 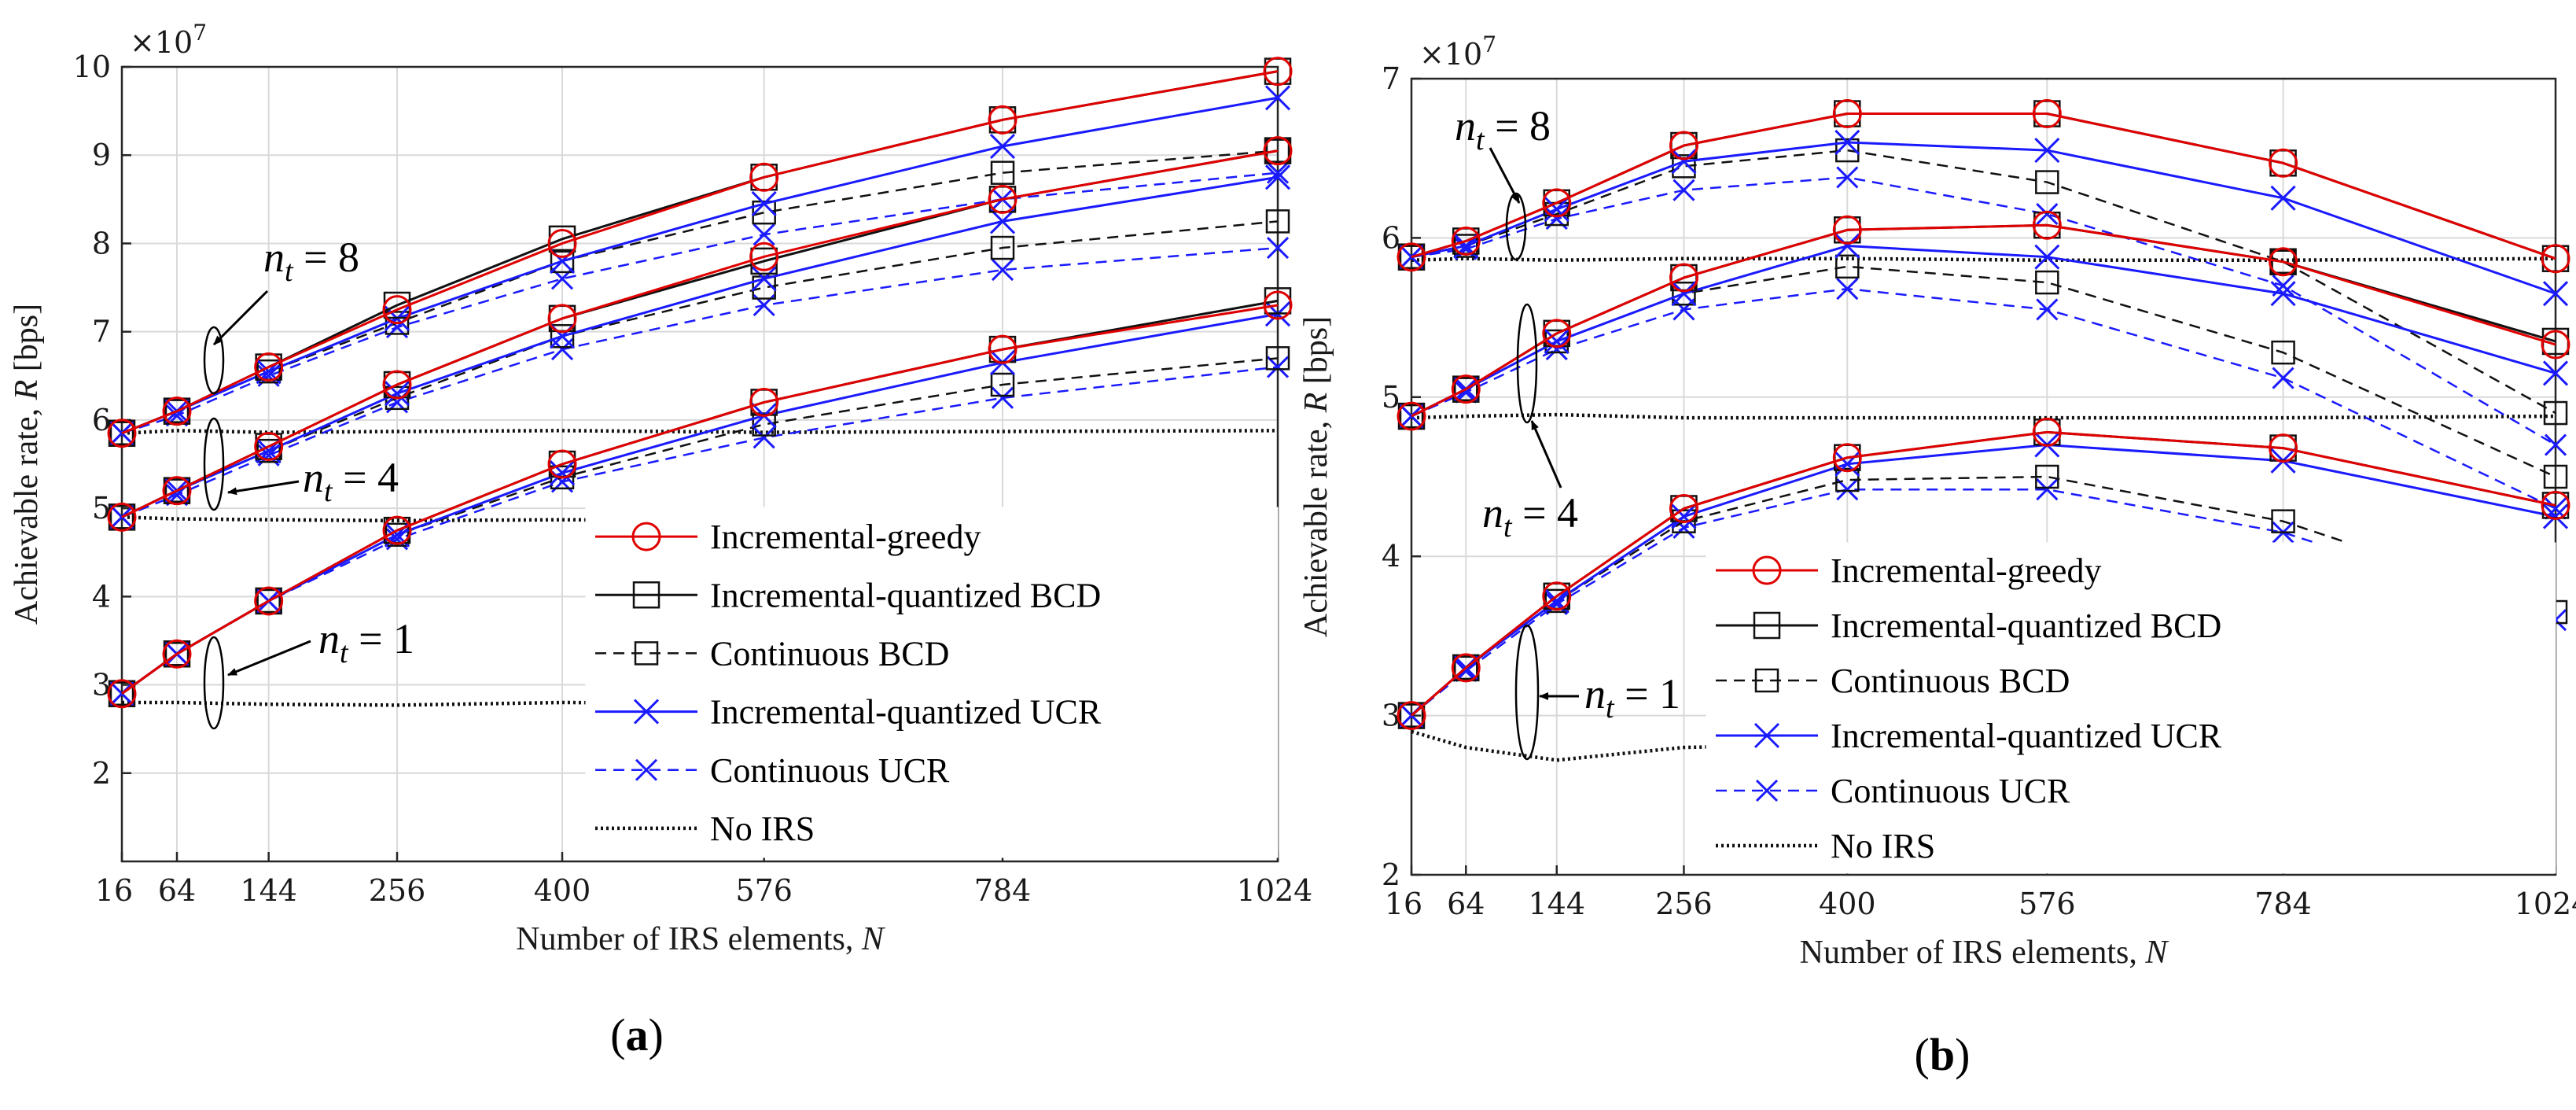 I want to click on series-line-cucr-nt8, so click(x=1983, y=311).